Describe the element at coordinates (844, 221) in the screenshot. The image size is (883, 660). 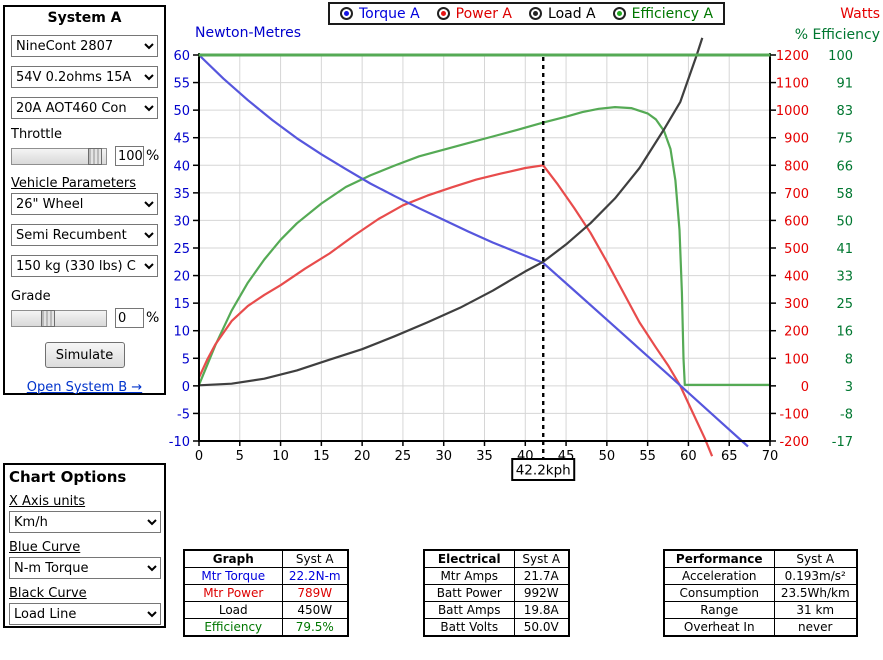
I see `efficiency-tick-label: 50` at that location.